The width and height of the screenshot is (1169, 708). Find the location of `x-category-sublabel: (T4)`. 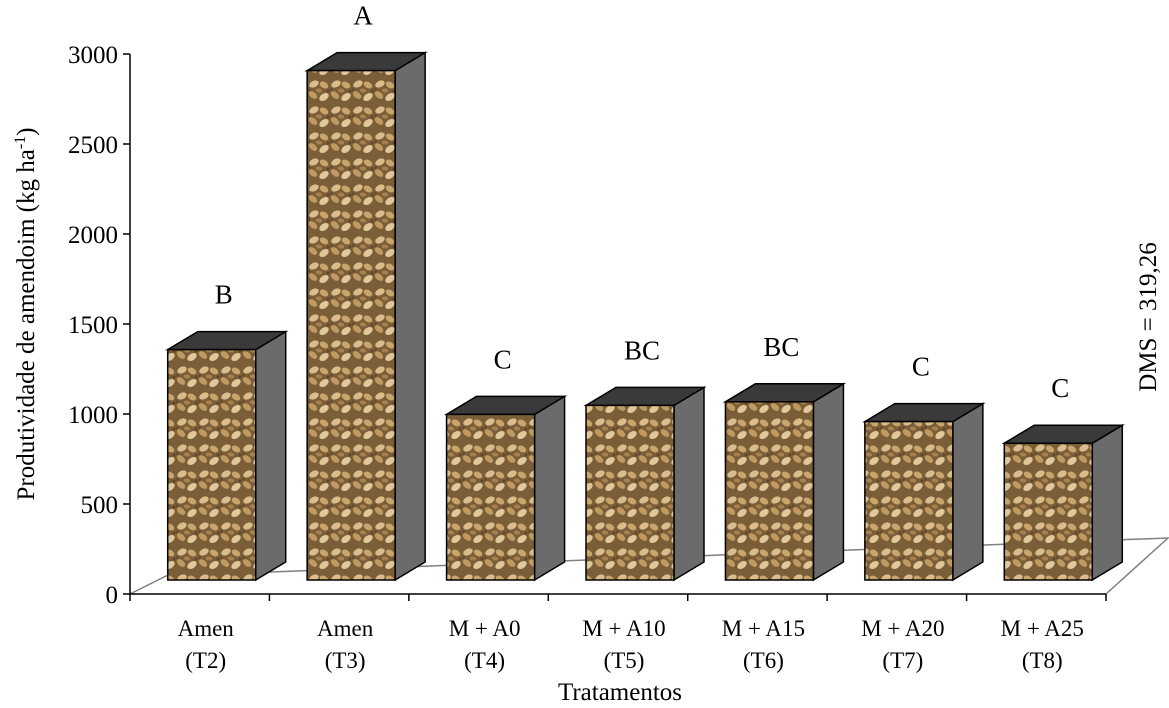

x-category-sublabel: (T4) is located at coordinates (484, 660).